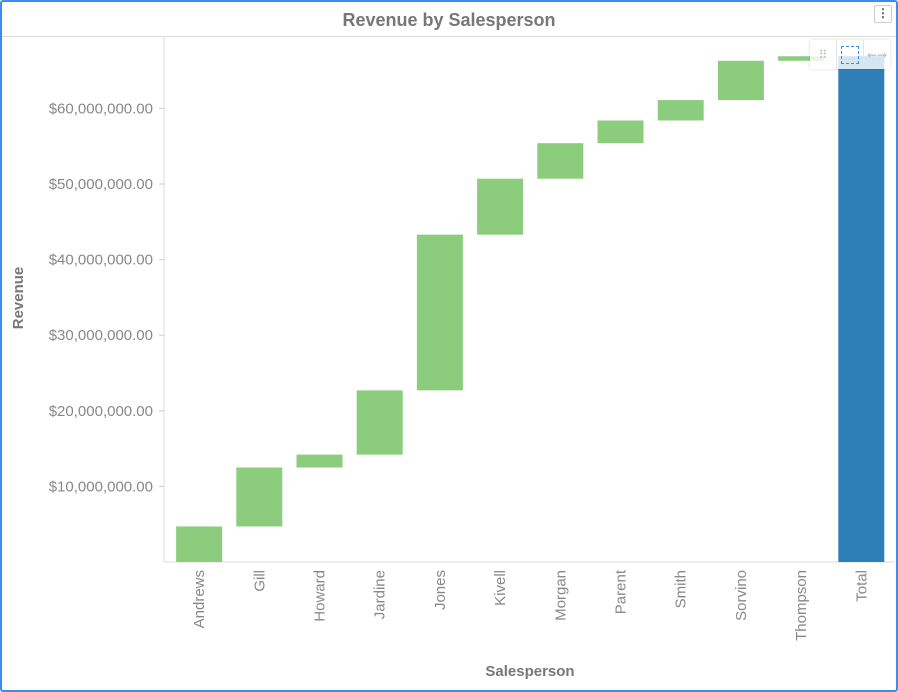 The width and height of the screenshot is (898, 692). I want to click on x-tick-label: Sorvino, so click(741, 595).